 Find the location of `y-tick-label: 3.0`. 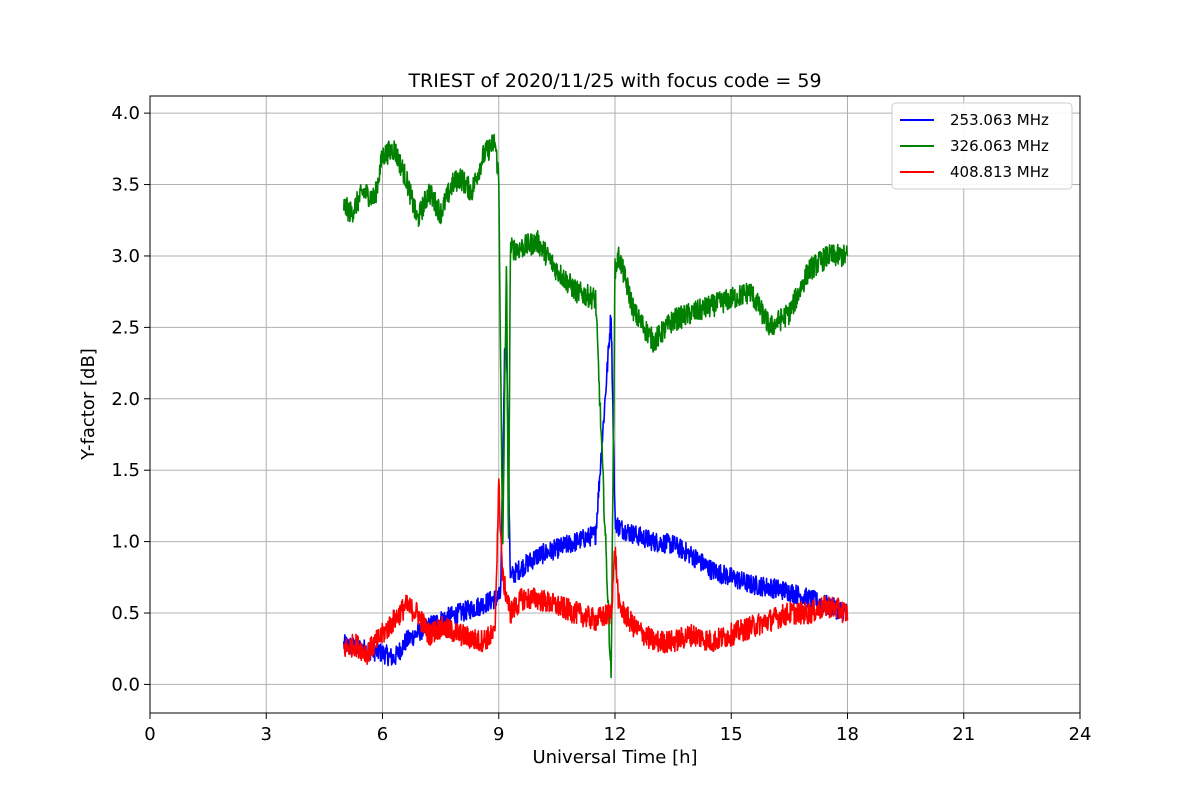

y-tick-label: 3.0 is located at coordinates (125, 256).